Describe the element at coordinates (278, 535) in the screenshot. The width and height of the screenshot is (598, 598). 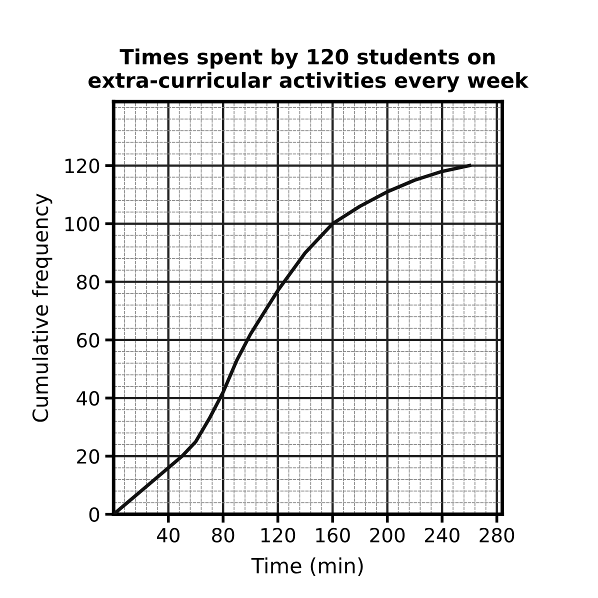
I see `x-tick-label: 120` at that location.